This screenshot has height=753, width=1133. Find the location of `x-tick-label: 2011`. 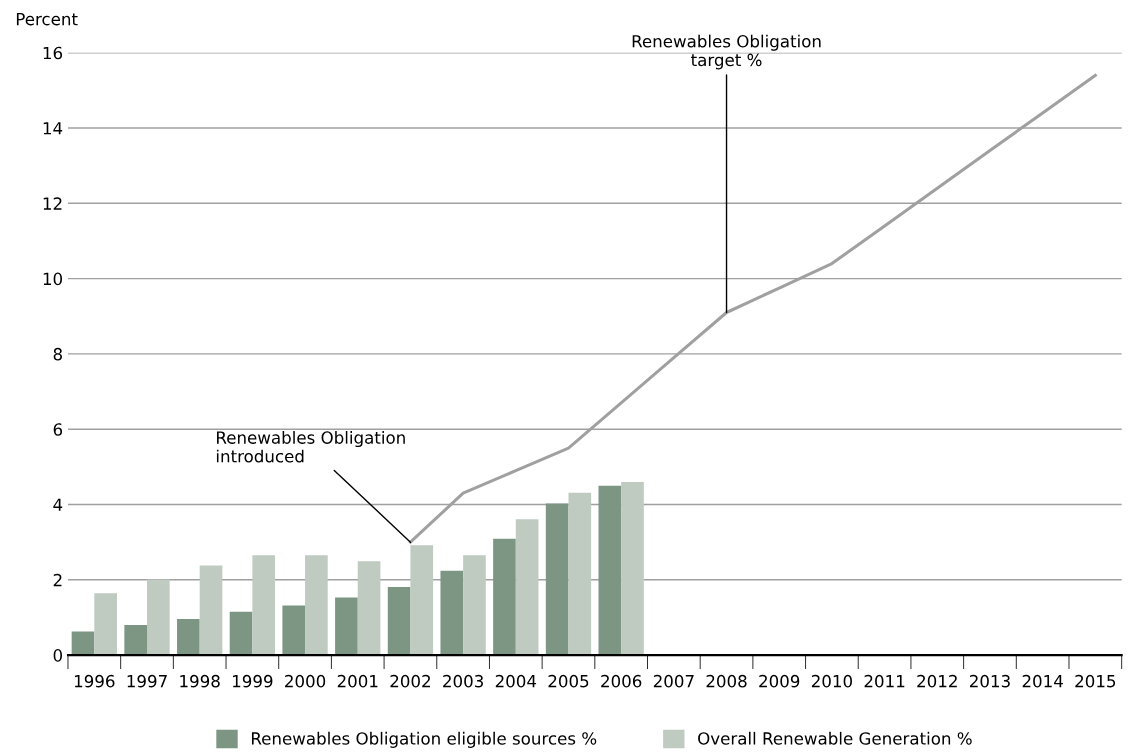

x-tick-label: 2011 is located at coordinates (884, 681).